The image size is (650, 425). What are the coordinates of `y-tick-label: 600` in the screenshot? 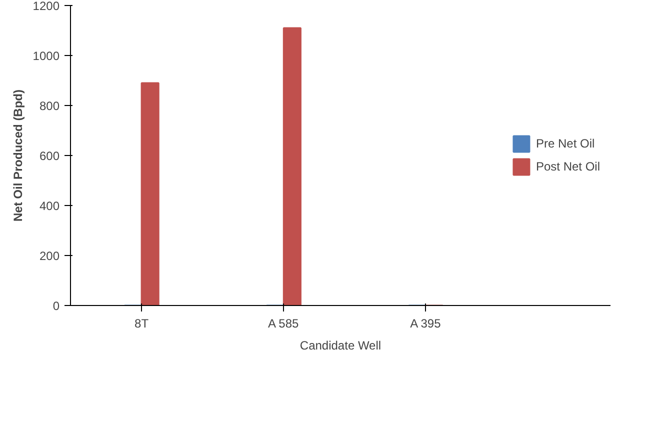 It's located at (49, 156).